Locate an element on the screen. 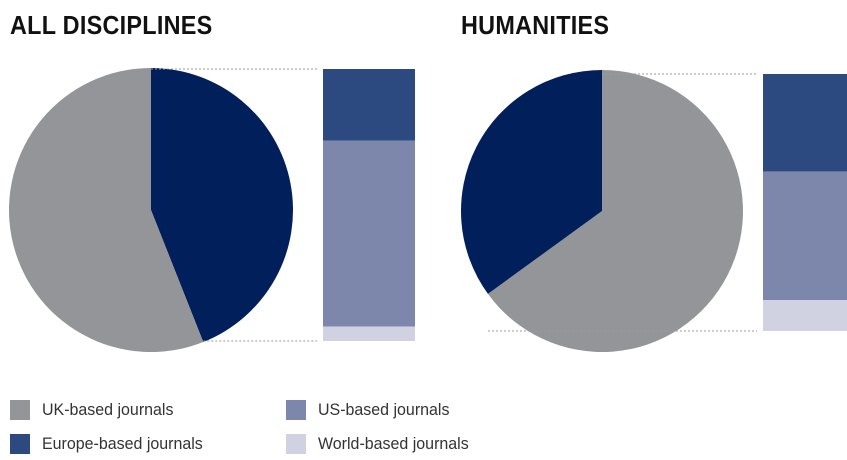 The image size is (847, 460). bar-segment-humanities-world is located at coordinates (805, 315).